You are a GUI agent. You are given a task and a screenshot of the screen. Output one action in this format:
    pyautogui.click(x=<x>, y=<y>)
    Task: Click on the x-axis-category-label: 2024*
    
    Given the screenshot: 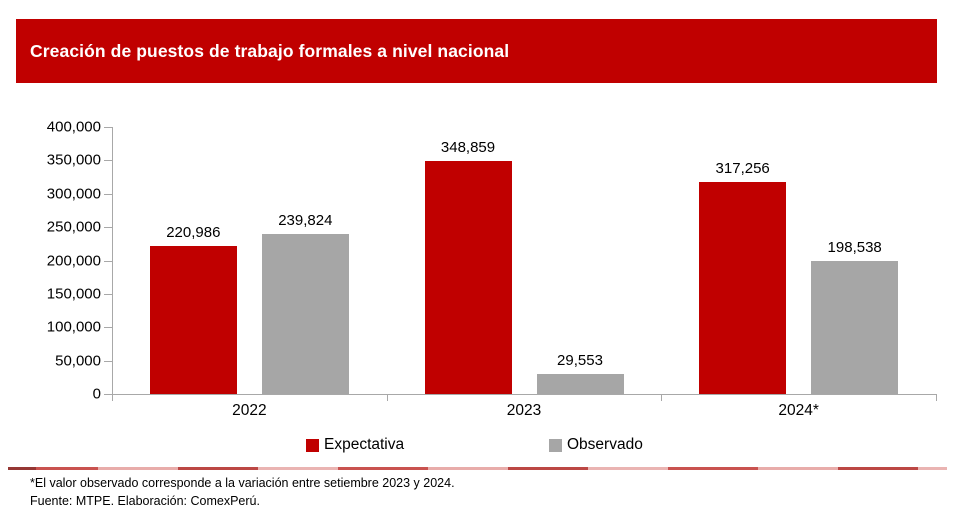 What is the action you would take?
    pyautogui.click(x=798, y=410)
    